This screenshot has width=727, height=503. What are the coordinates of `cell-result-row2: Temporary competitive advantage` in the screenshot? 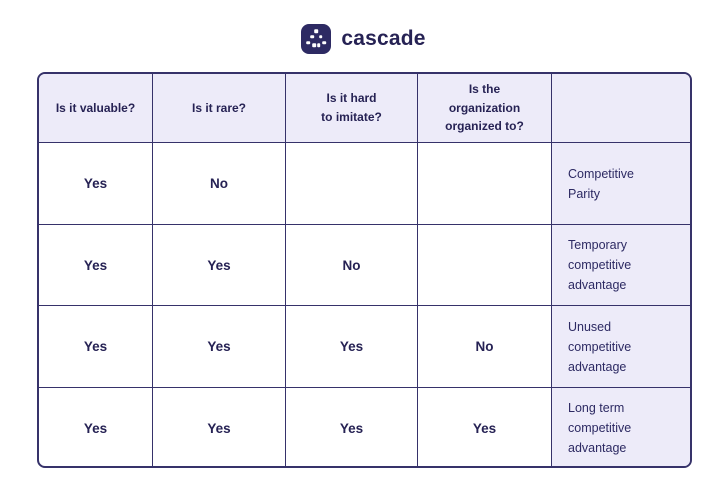 It's located at (621, 265).